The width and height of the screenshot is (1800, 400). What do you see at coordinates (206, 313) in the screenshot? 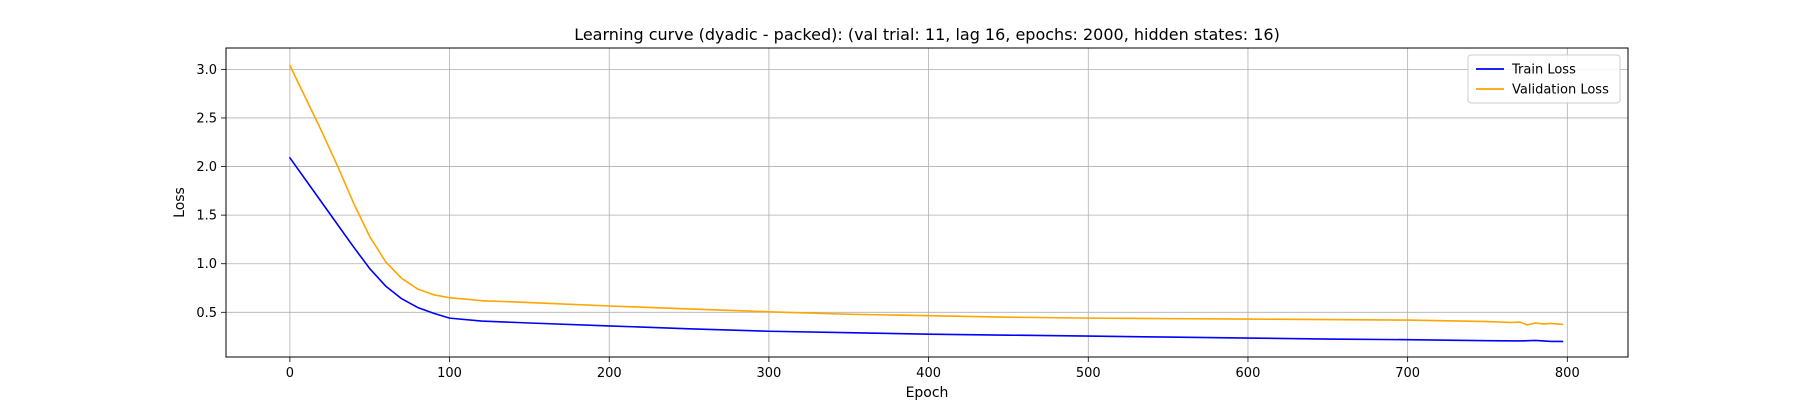
I see `y-tick-label: 0.5` at bounding box center [206, 313].